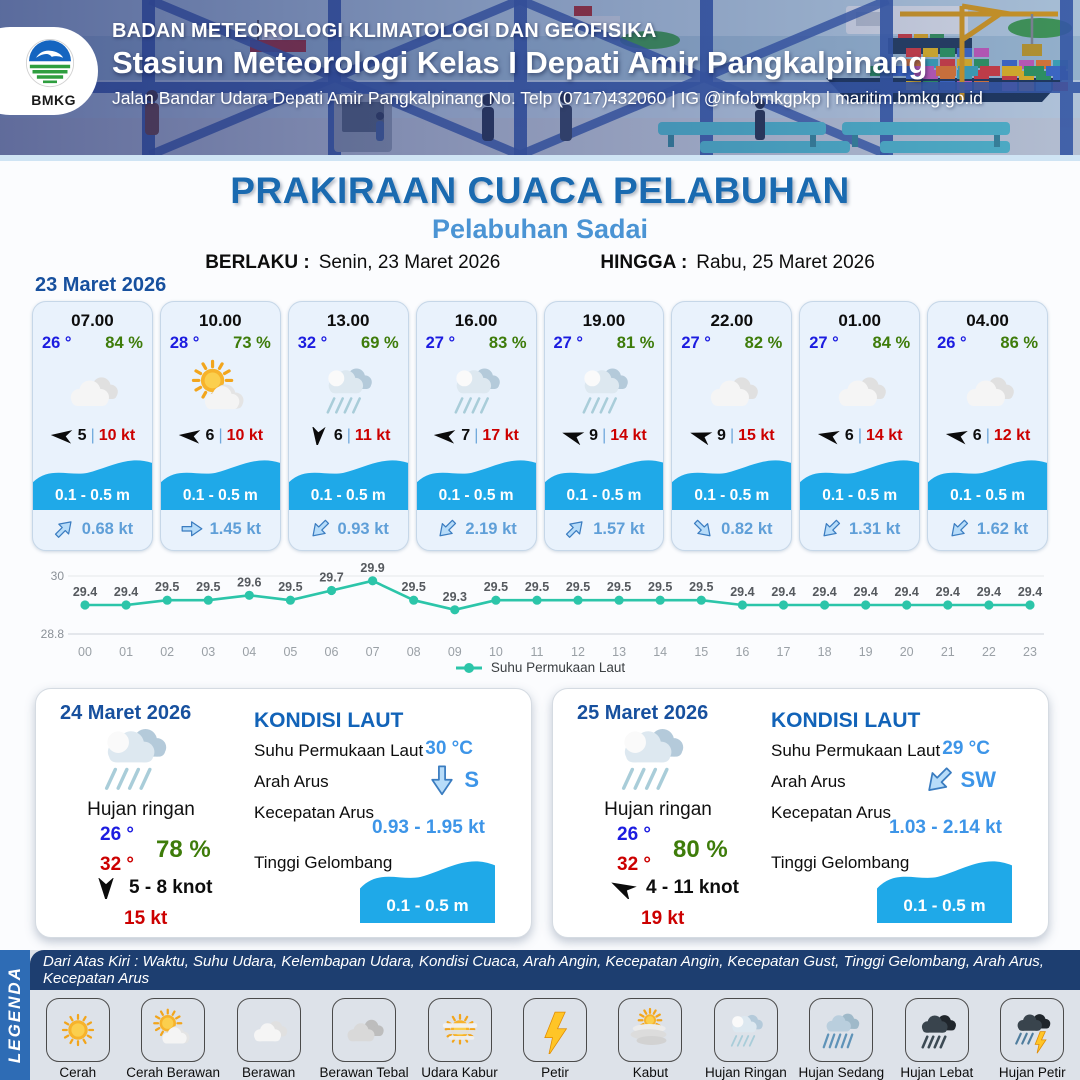  What do you see at coordinates (53, 99) in the screenshot?
I see `bmkg-logo-label: BMKG` at bounding box center [53, 99].